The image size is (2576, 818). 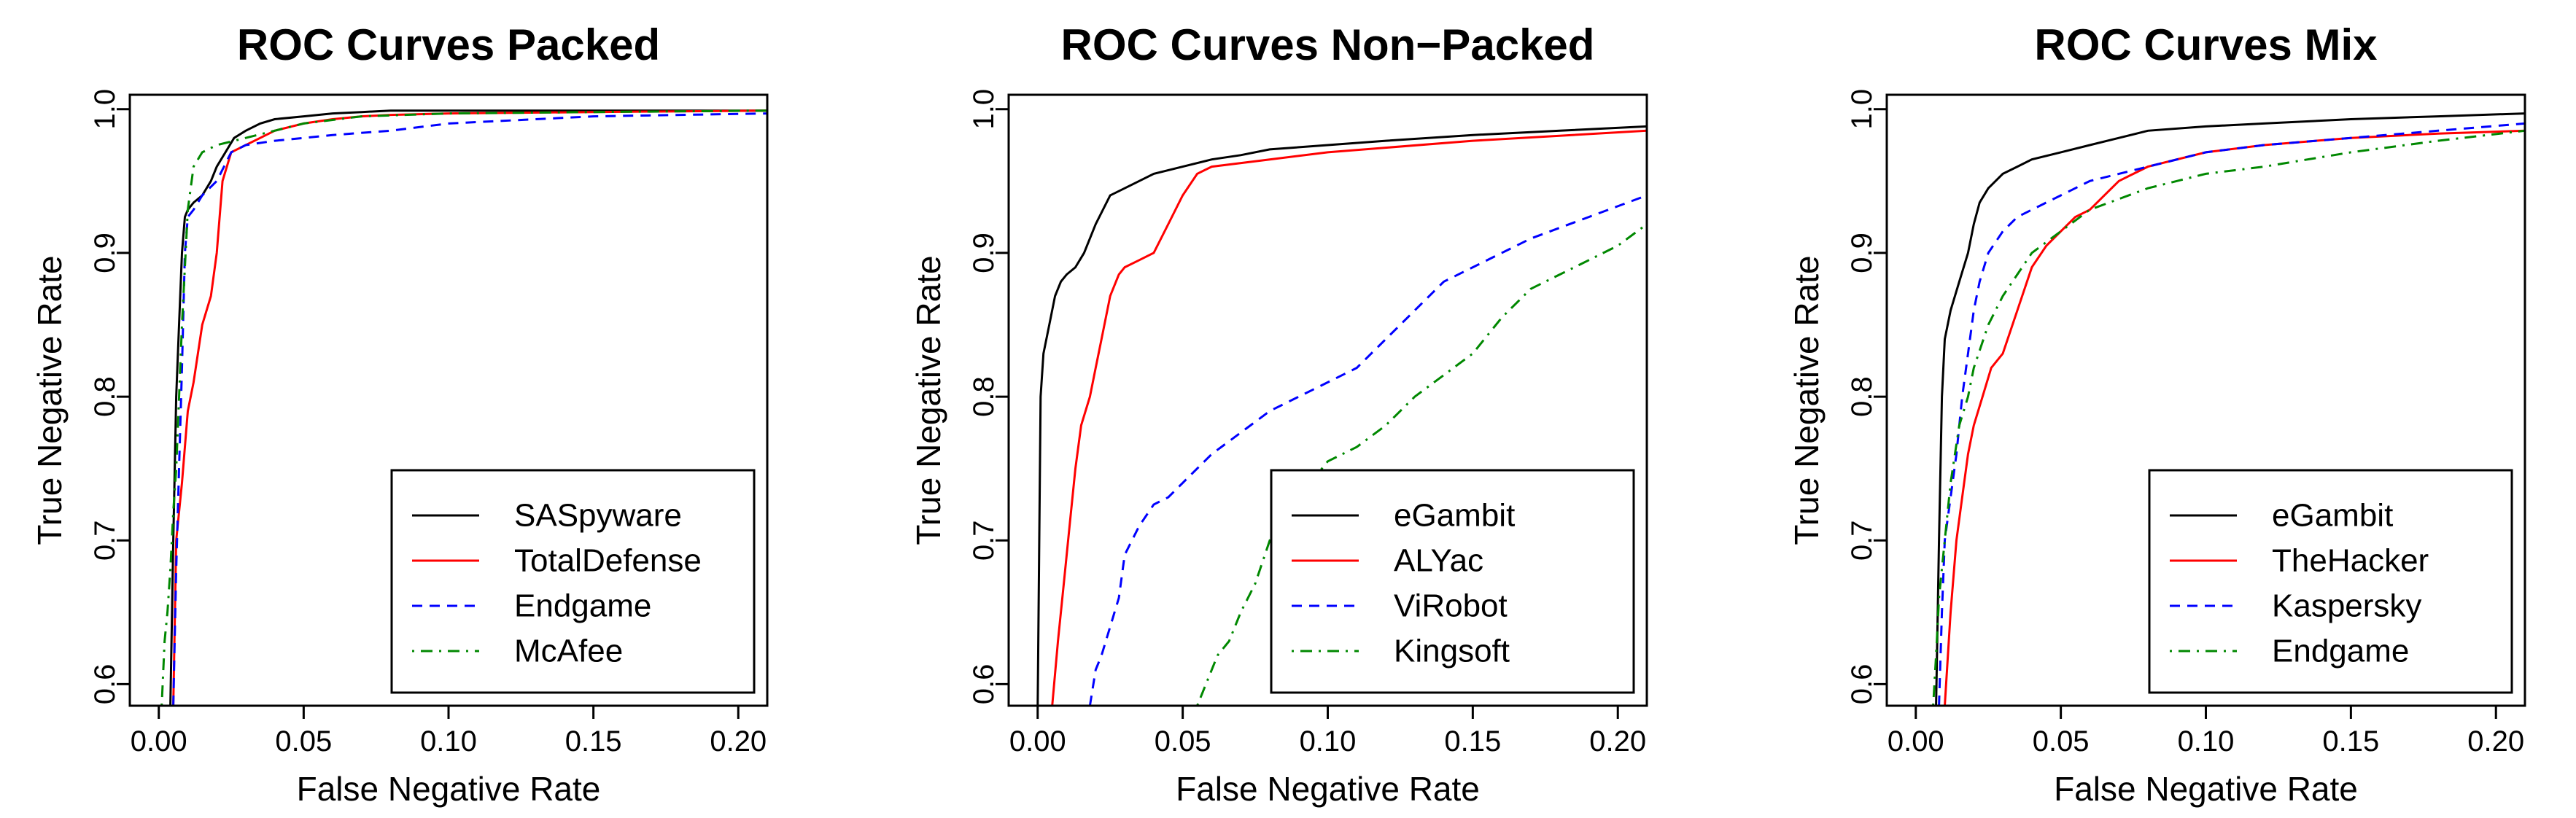 I want to click on chart-title: ROC Curves Mix, so click(x=2205, y=44).